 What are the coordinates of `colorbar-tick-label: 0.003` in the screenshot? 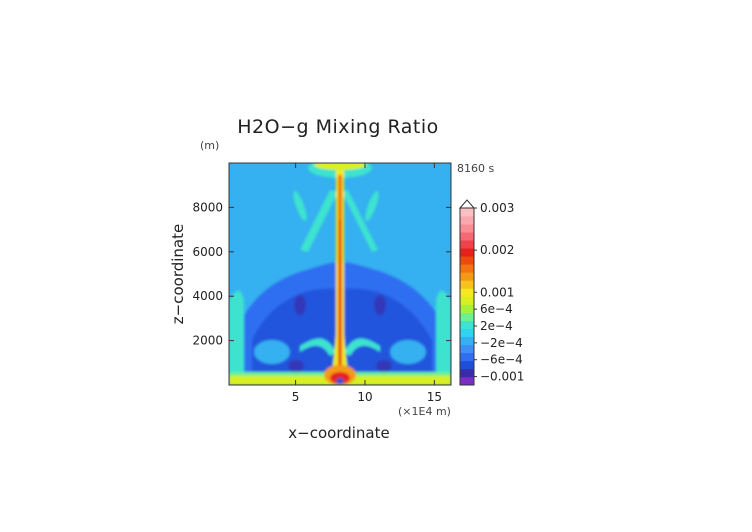 It's located at (497, 208).